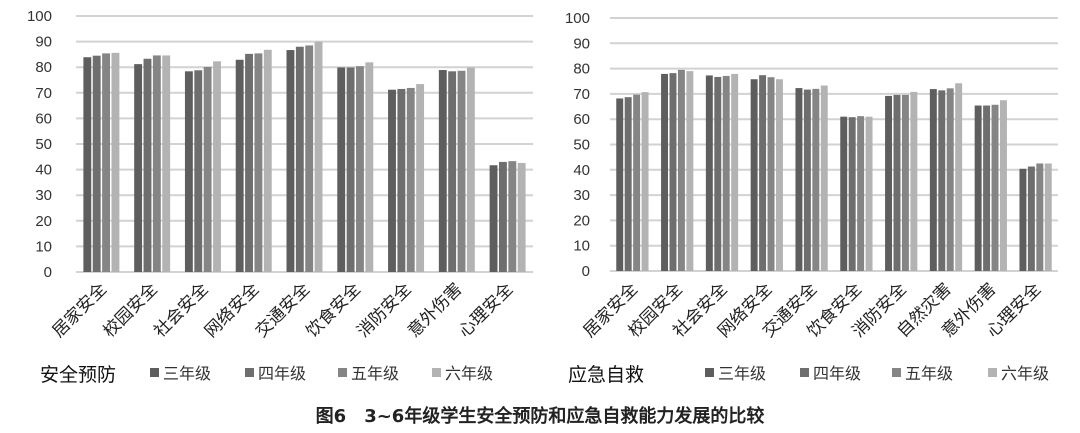 The width and height of the screenshot is (1080, 433). Describe the element at coordinates (80, 310) in the screenshot. I see `x-tick-label: 居家安全` at that location.